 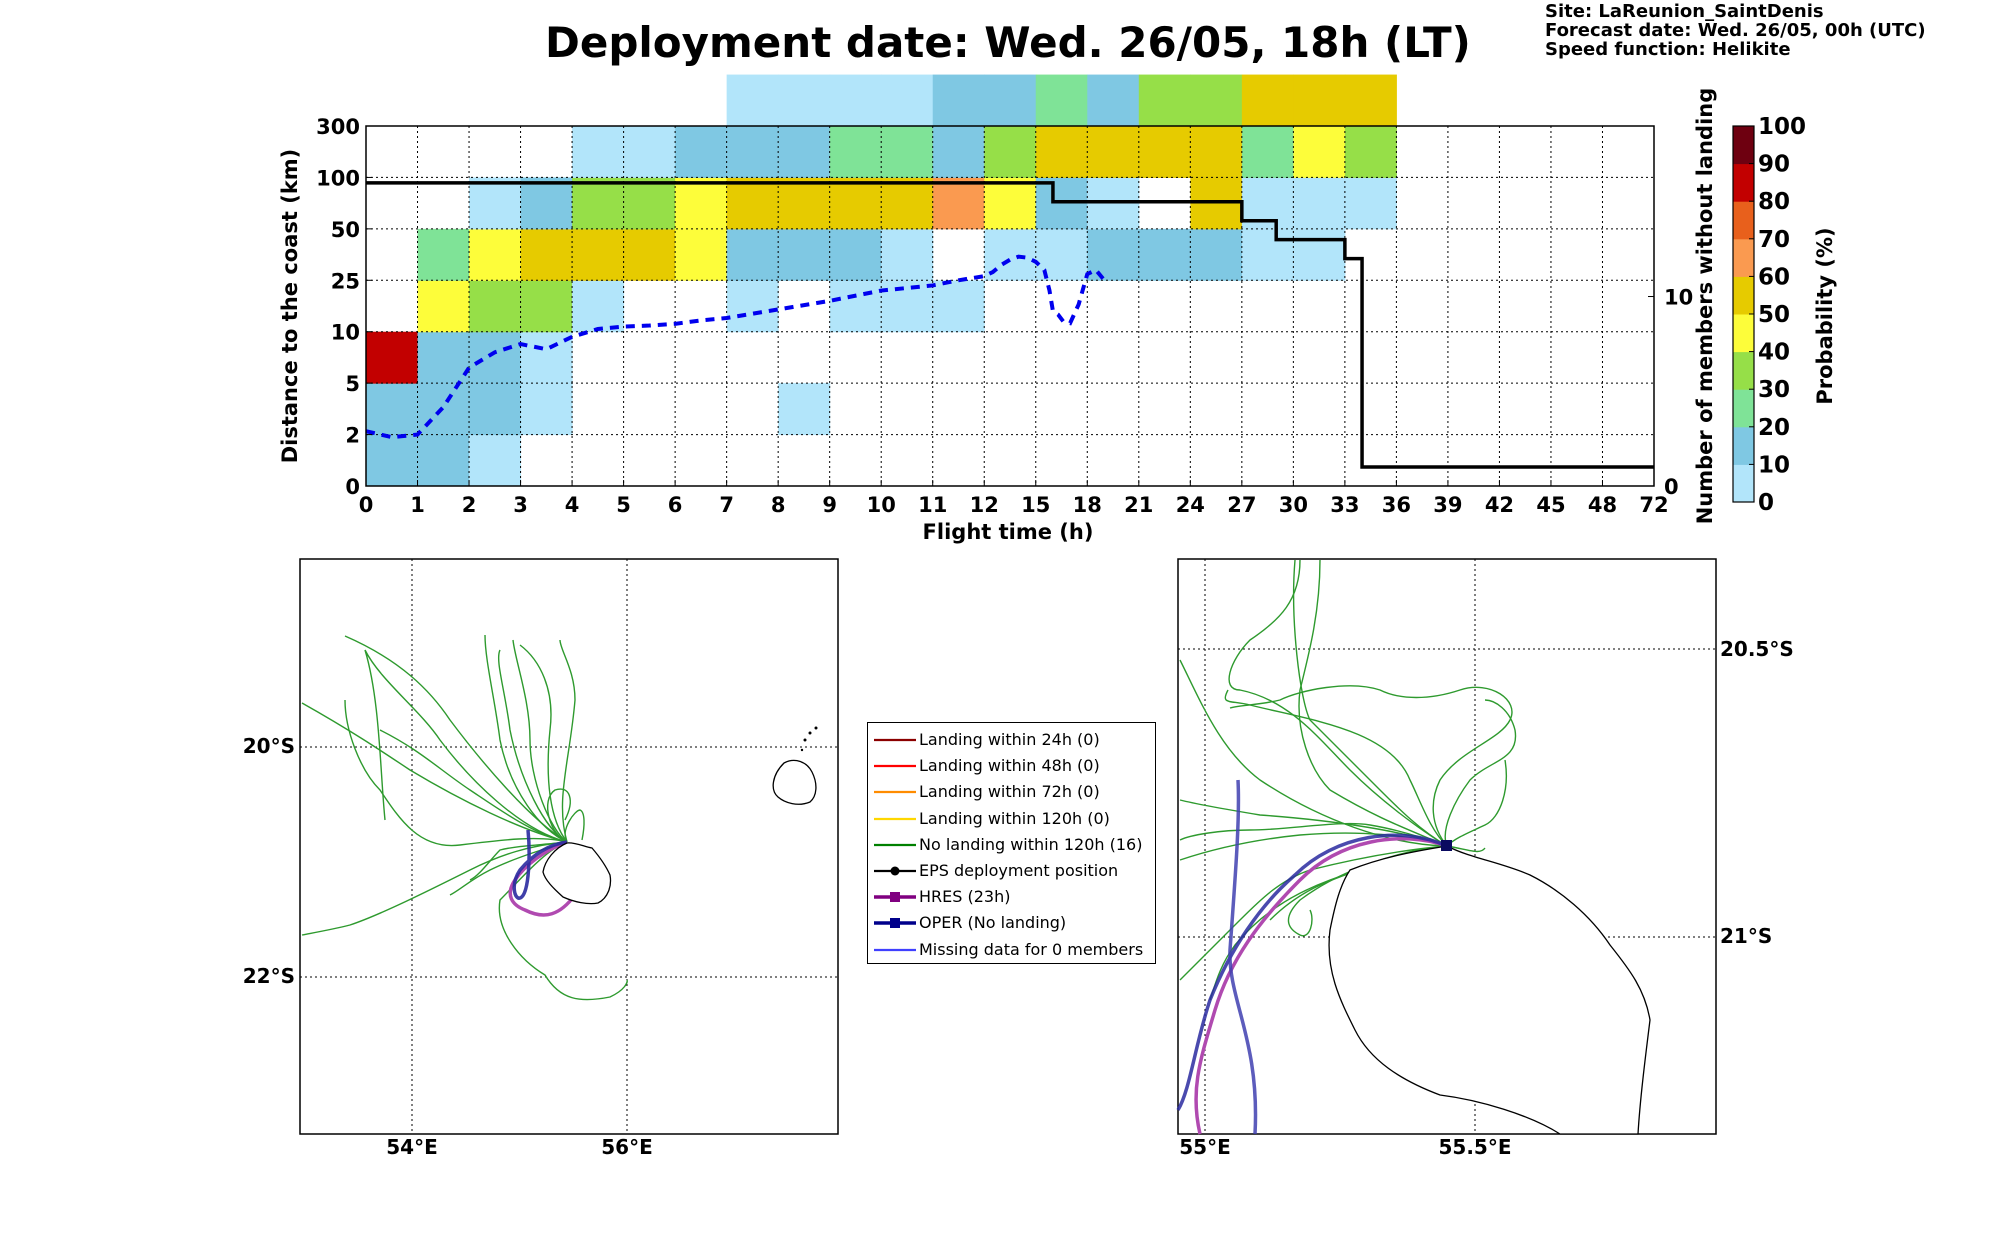 I want to click on x-tick-label: 7, so click(x=726, y=505).